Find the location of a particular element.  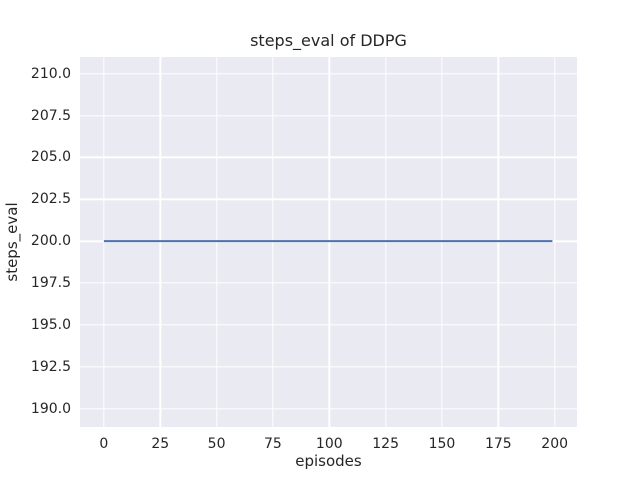

series-line-layer is located at coordinates (328, 241).